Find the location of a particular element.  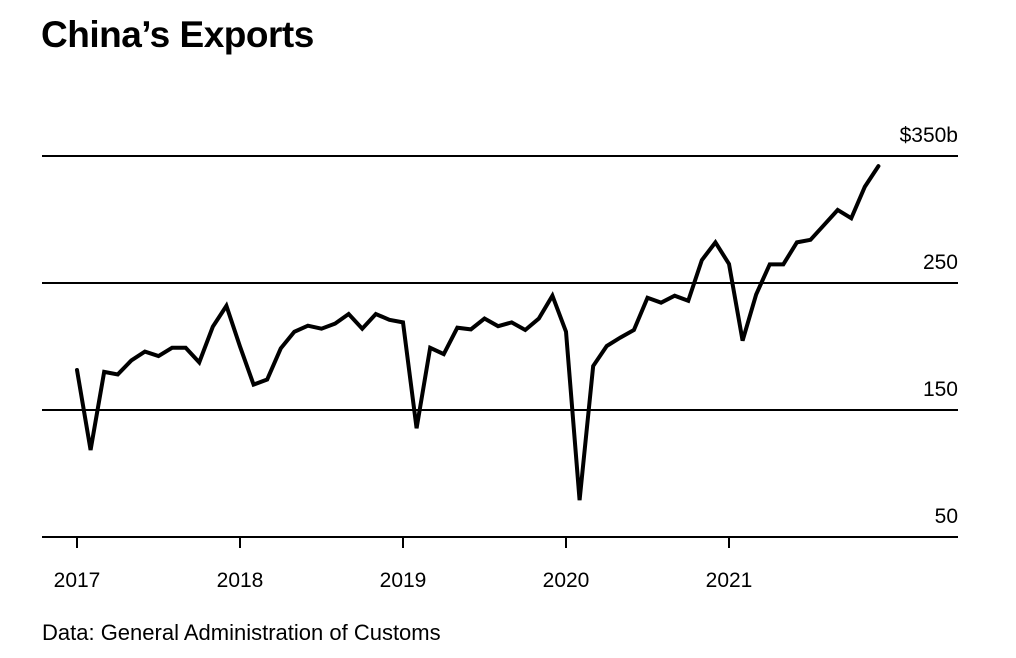

source-note: Data: General Administration of Customs is located at coordinates (241, 632).